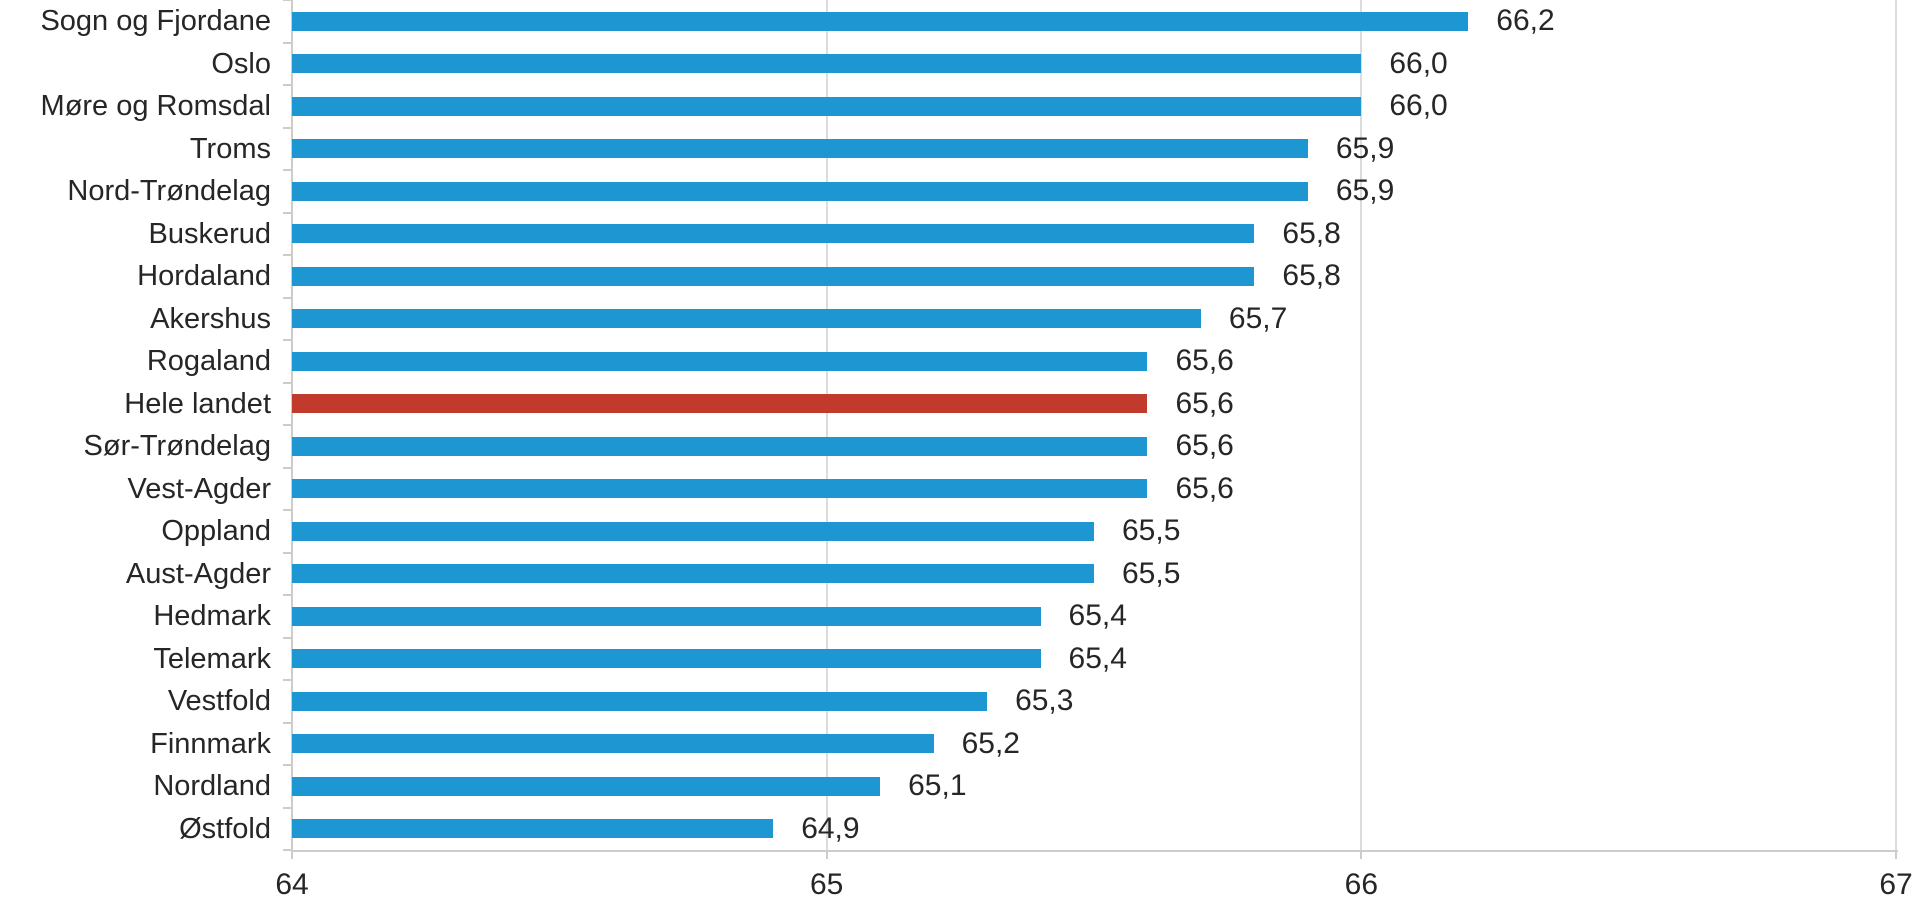 The image size is (1920, 907). I want to click on x-tick-label: 66, so click(1361, 884).